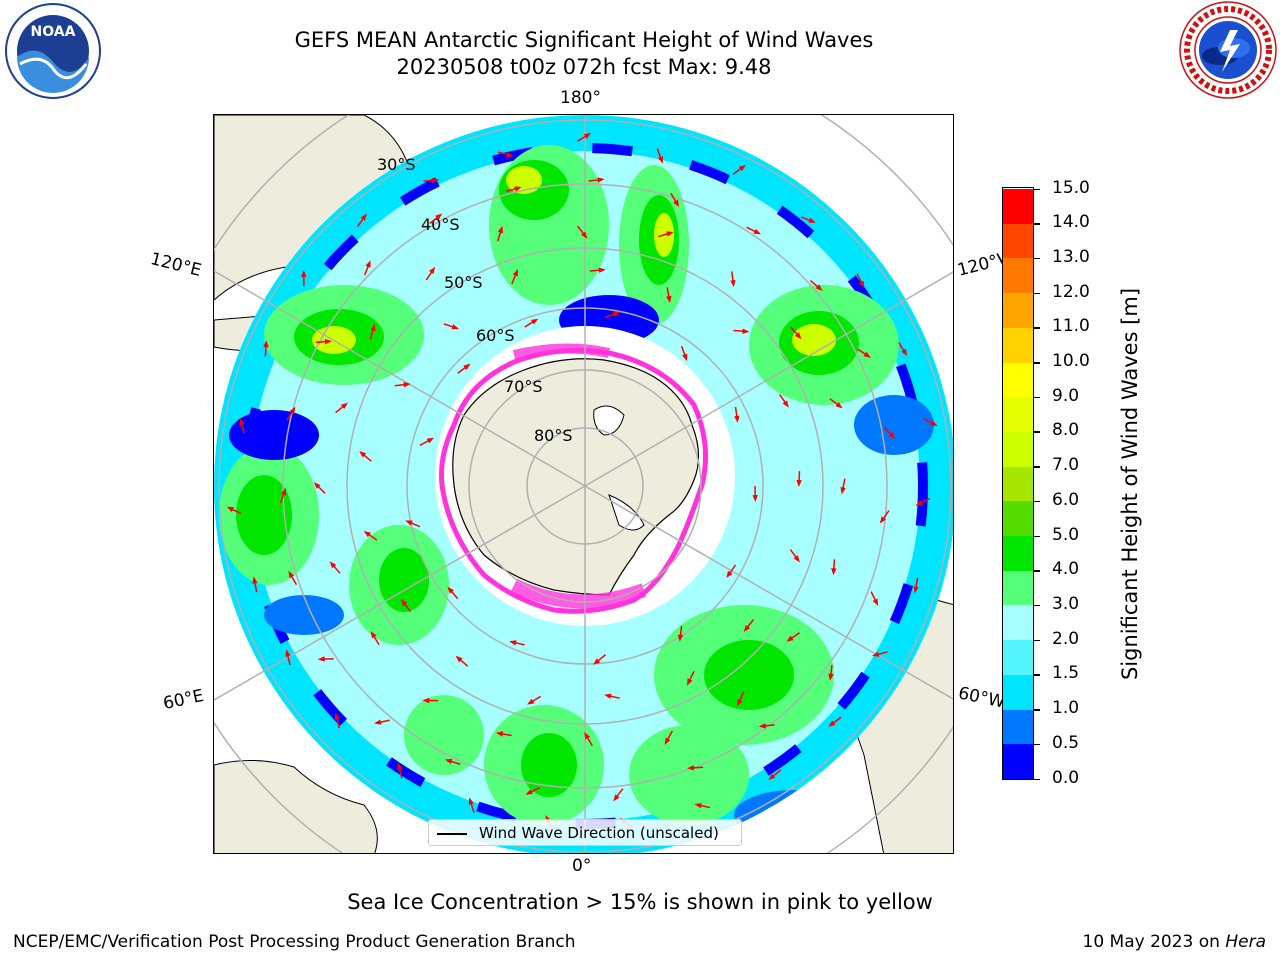 The image size is (1280, 960). What do you see at coordinates (584, 67) in the screenshot?
I see `plot-subtitle: 20230508 t00z 072h fcst Max: 9.48` at bounding box center [584, 67].